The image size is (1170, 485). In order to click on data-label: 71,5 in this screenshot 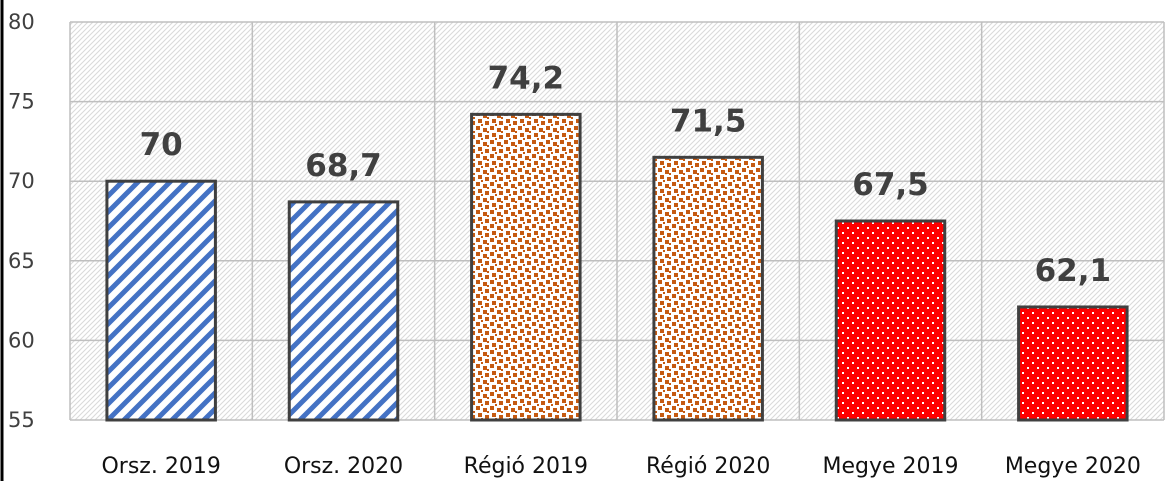, I will do `click(708, 121)`.